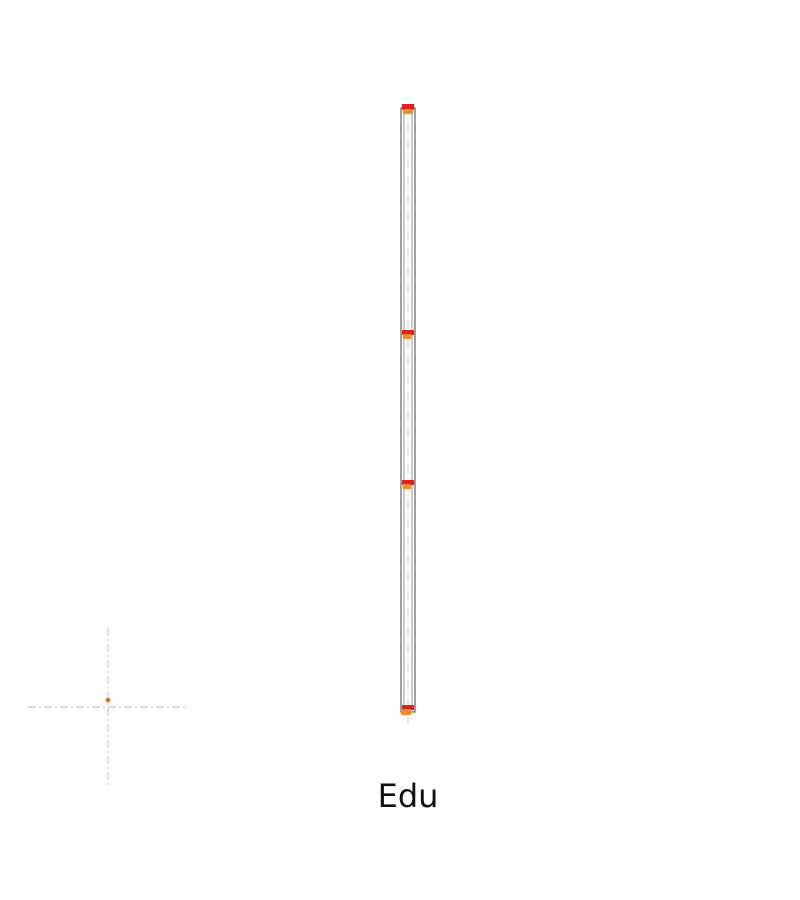 This screenshot has height=900, width=800. I want to click on origin-marker-dot, so click(108, 700).